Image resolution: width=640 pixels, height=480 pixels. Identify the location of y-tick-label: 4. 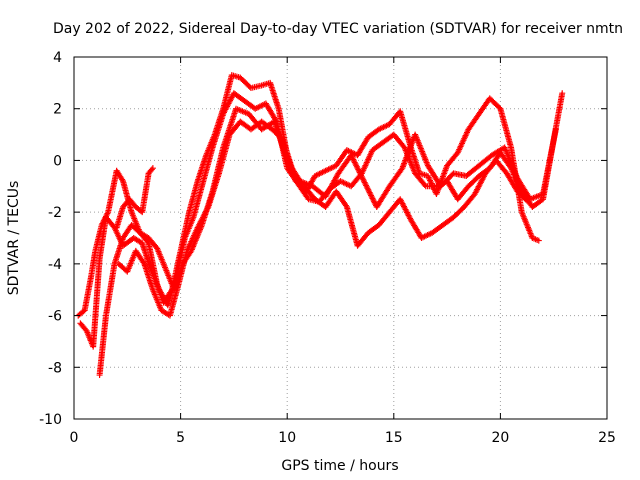
(57, 58).